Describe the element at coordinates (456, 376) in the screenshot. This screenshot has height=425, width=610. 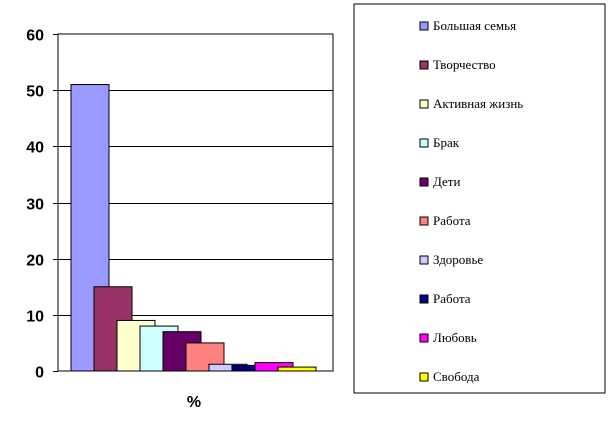
I see `legend-label: Свобода` at that location.